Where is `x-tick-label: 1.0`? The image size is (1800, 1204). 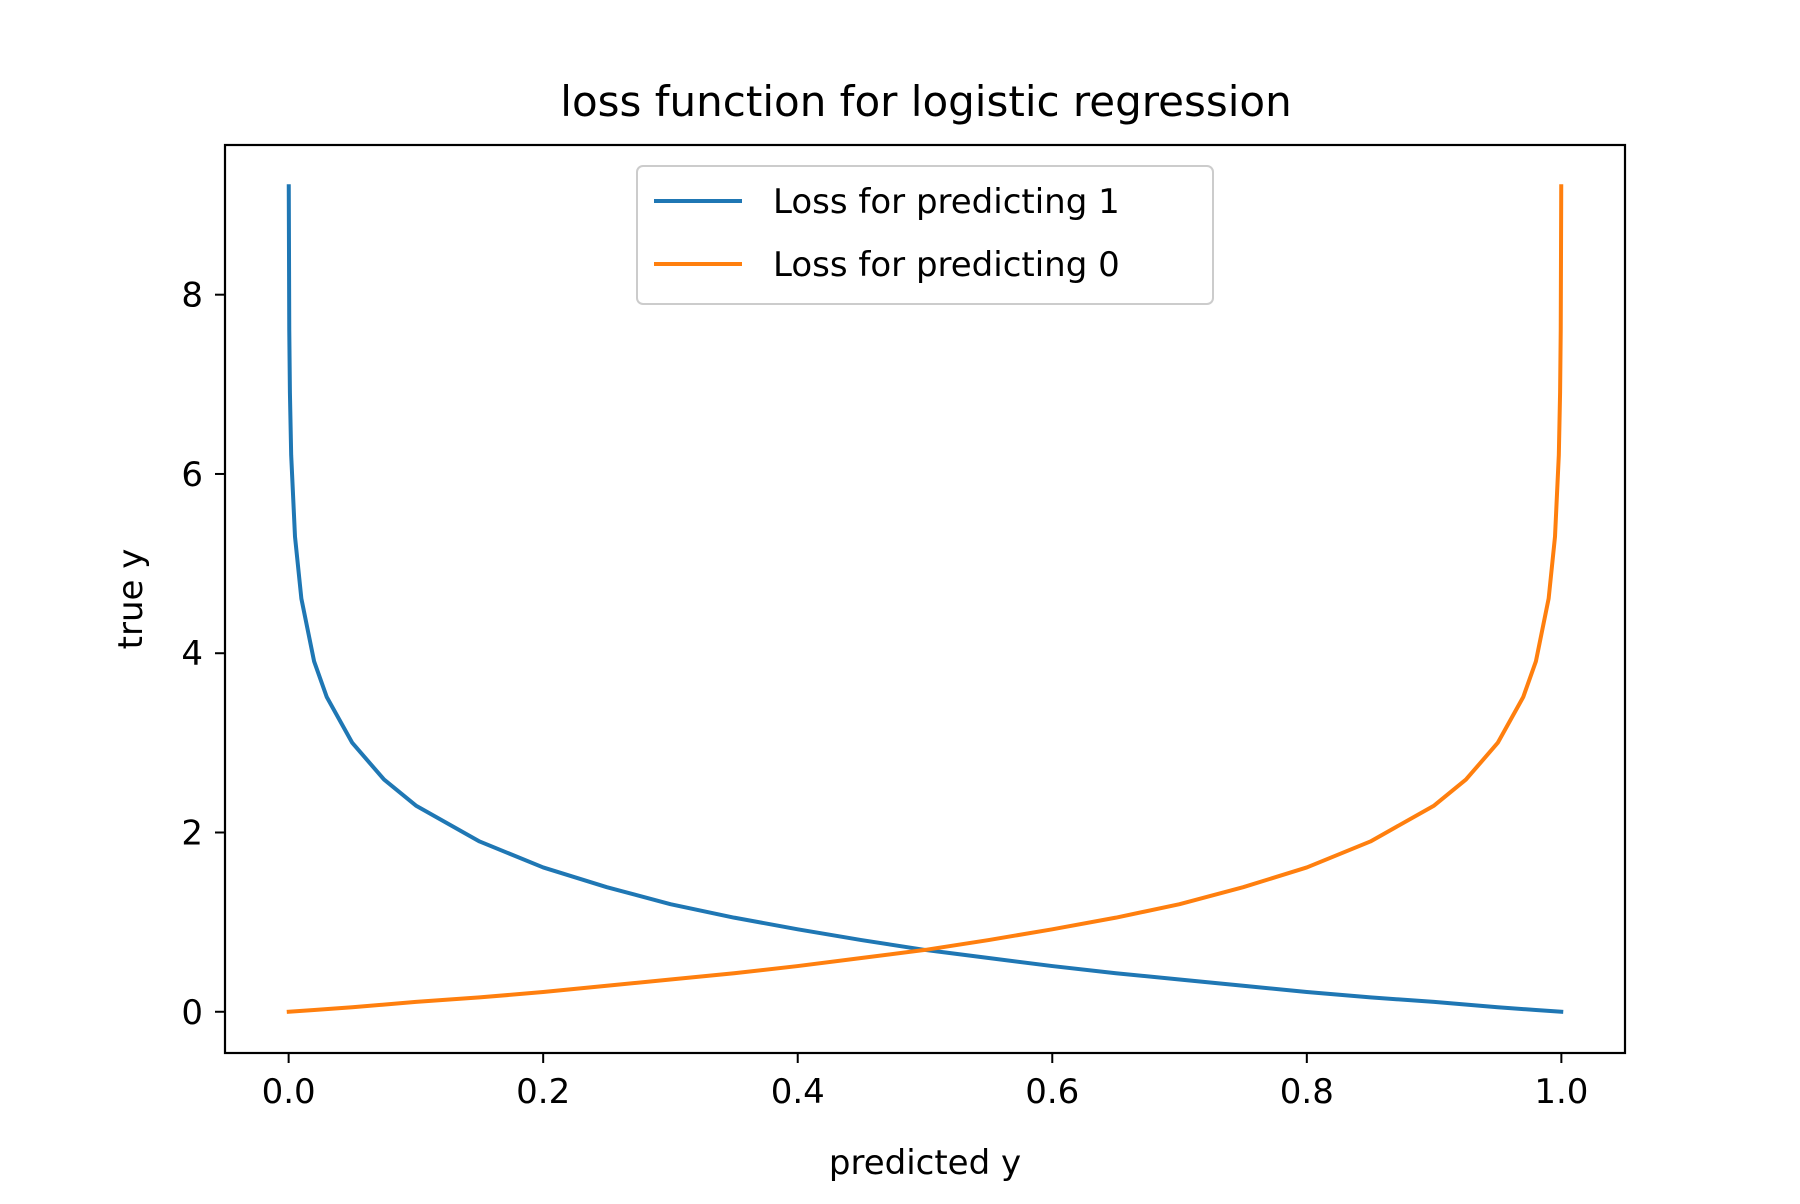 x-tick-label: 1.0 is located at coordinates (1561, 1092).